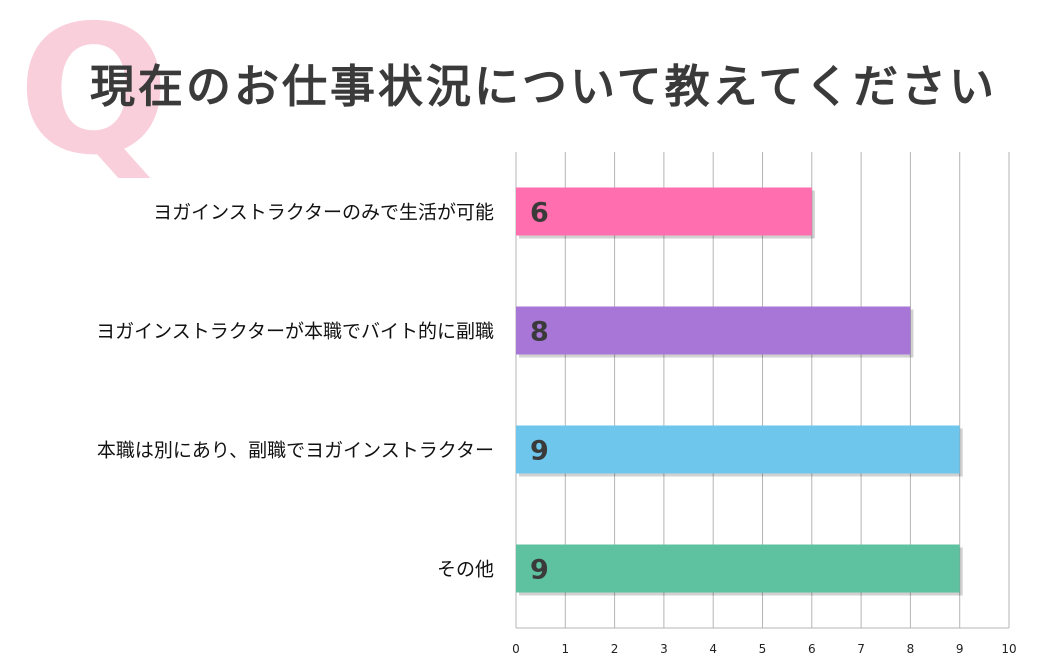  What do you see at coordinates (516, 649) in the screenshot?
I see `x-tick-label: 0` at bounding box center [516, 649].